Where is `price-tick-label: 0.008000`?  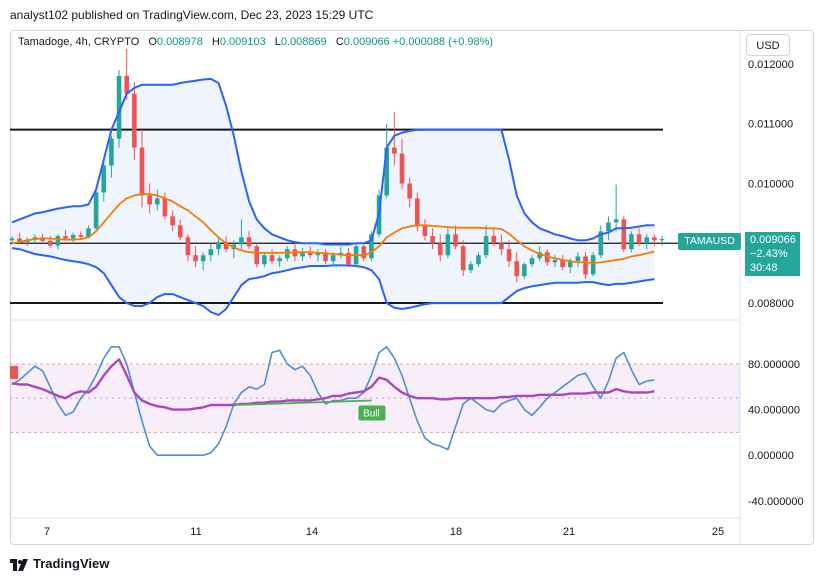
price-tick-label: 0.008000 is located at coordinates (771, 304).